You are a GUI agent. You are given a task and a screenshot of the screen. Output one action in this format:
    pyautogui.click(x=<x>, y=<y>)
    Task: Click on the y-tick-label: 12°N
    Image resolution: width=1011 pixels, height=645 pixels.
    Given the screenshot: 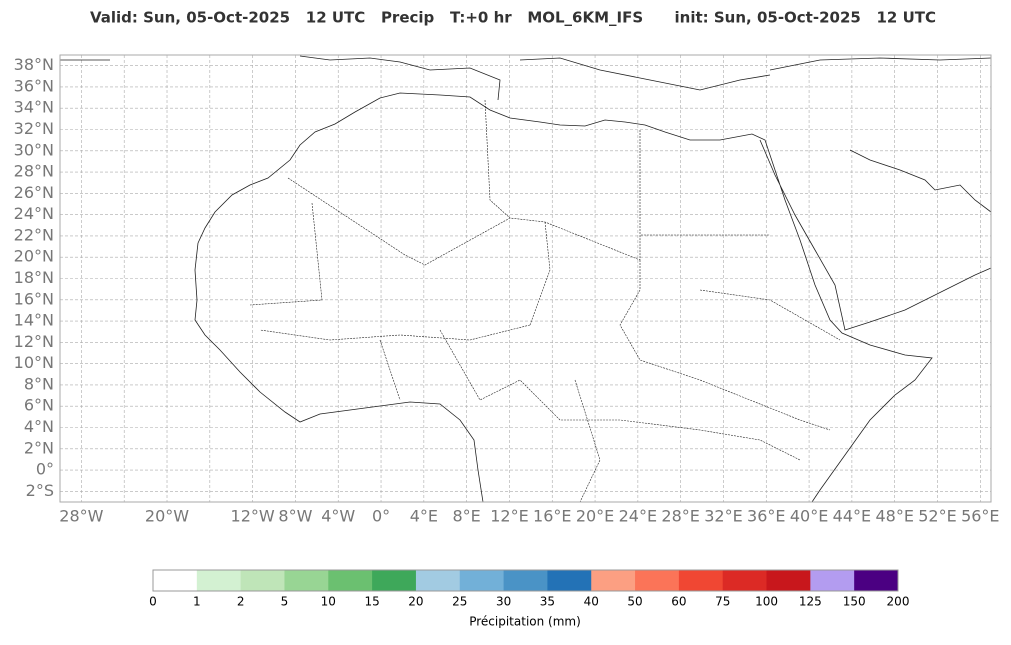 What is the action you would take?
    pyautogui.click(x=34, y=341)
    